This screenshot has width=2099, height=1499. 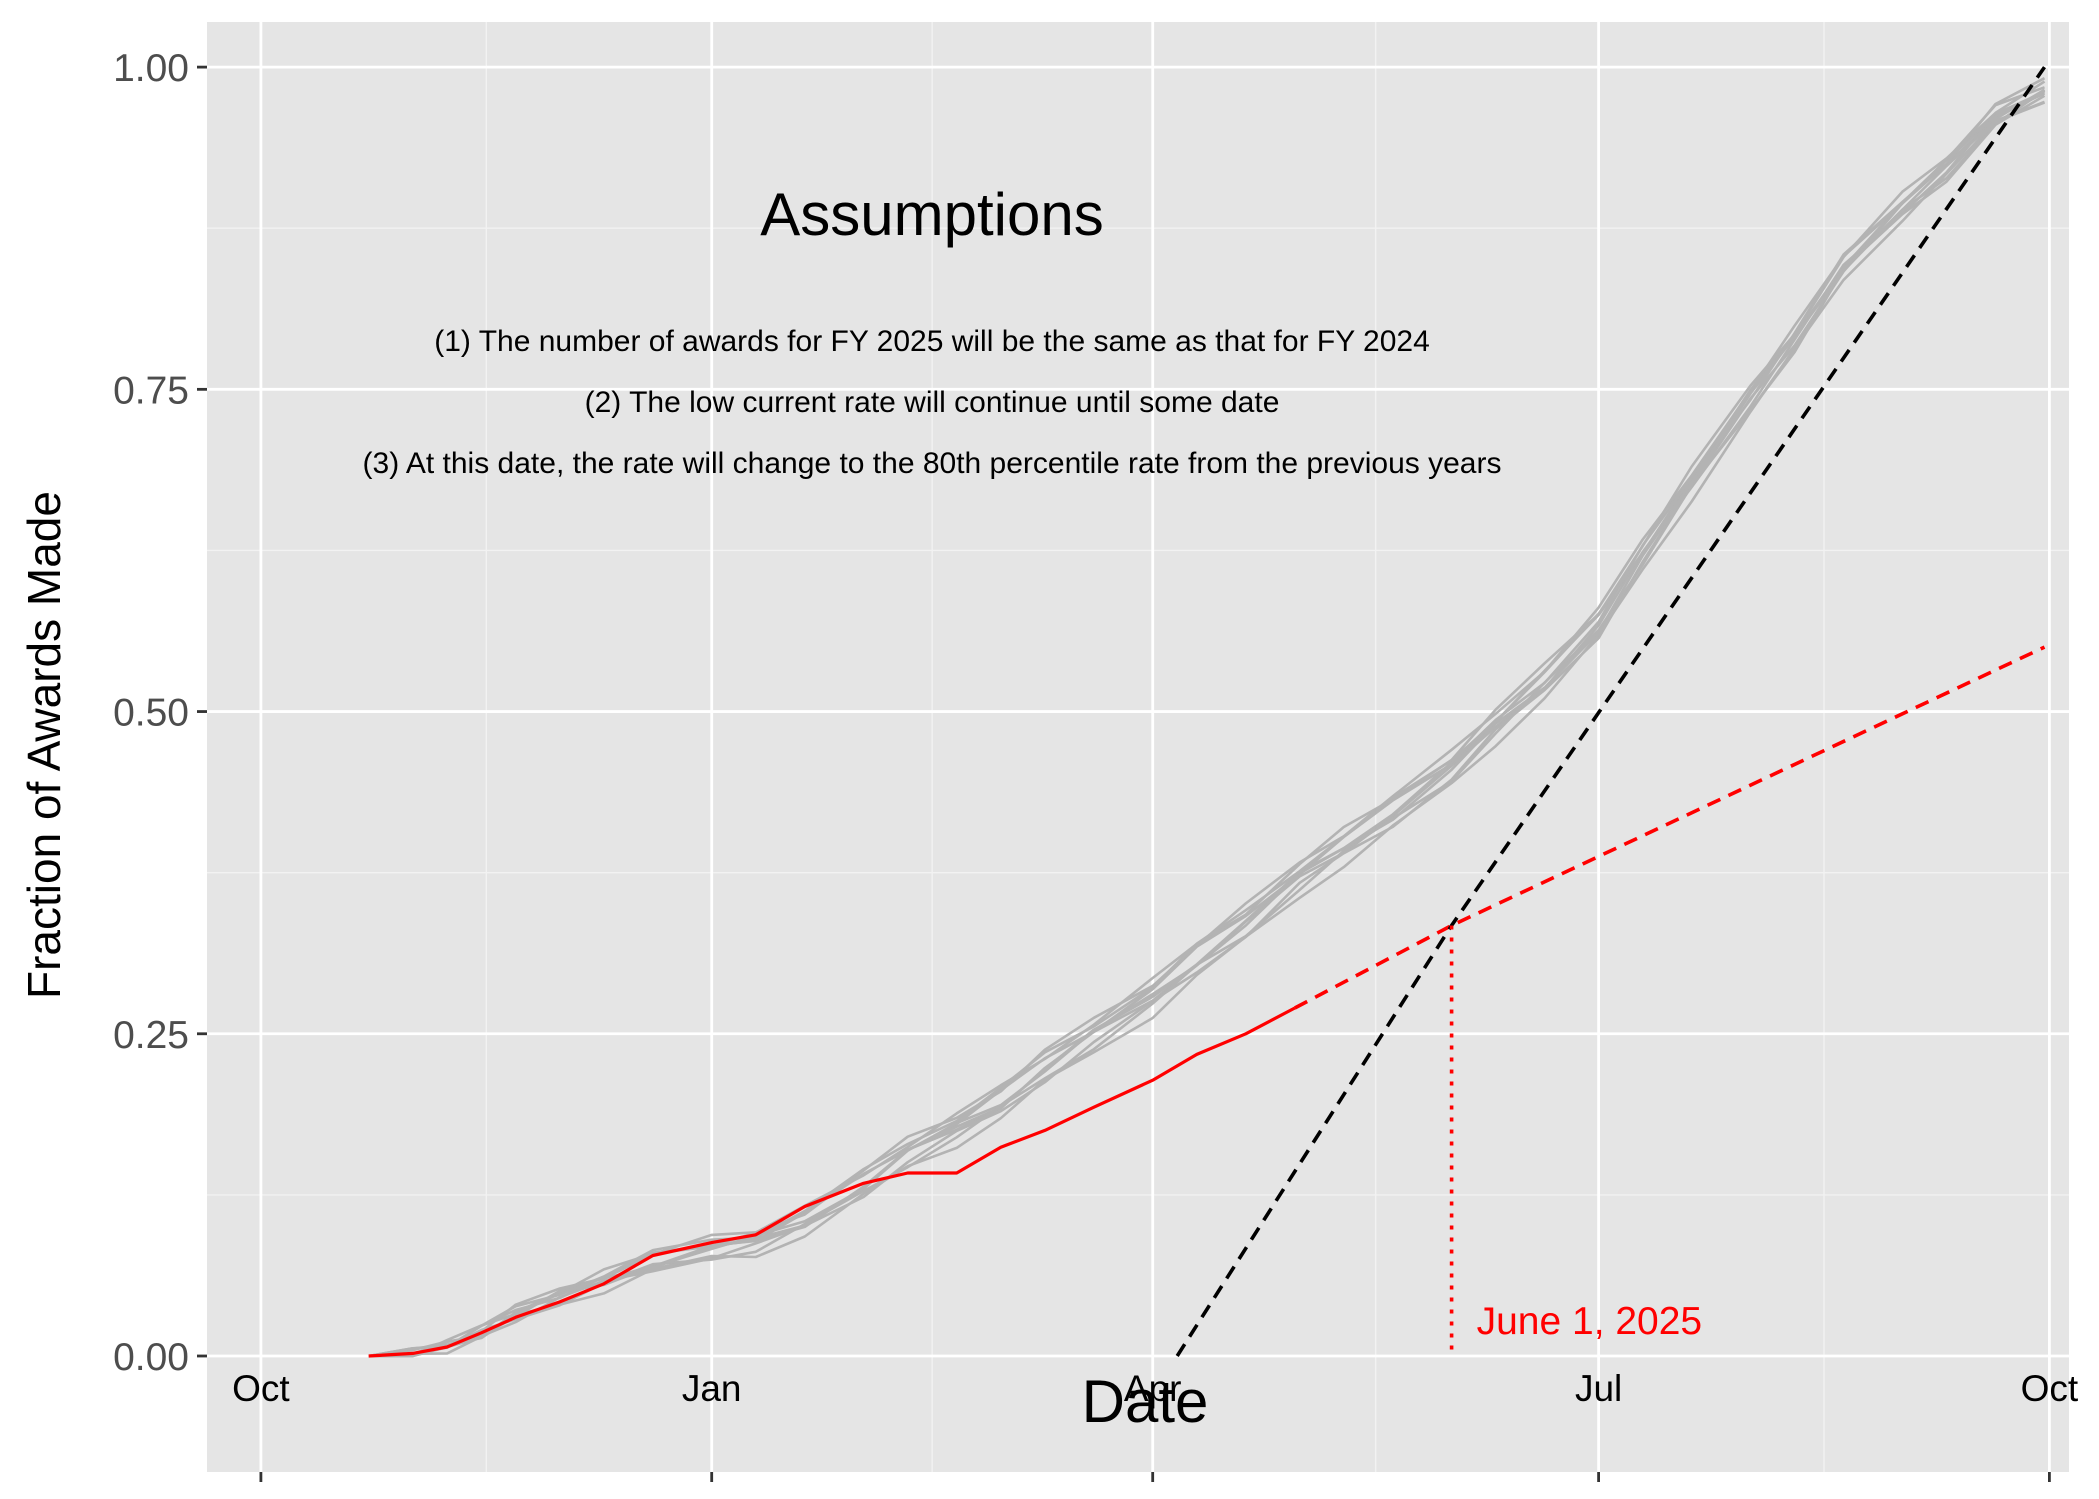 I want to click on current-rate-projection-line, so click(x=1669, y=827).